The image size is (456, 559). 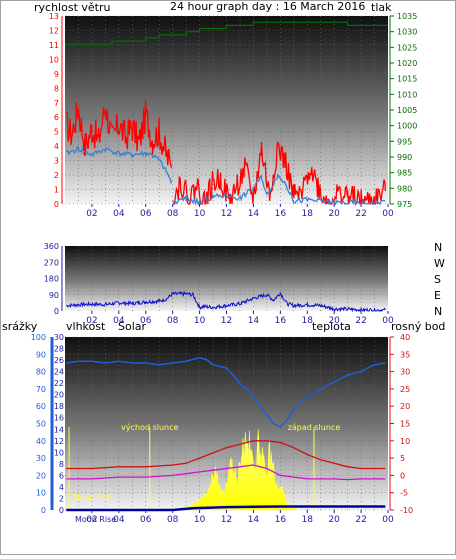 What do you see at coordinates (404, 204) in the screenshot?
I see `pressure-tick-label: 975` at bounding box center [404, 204].